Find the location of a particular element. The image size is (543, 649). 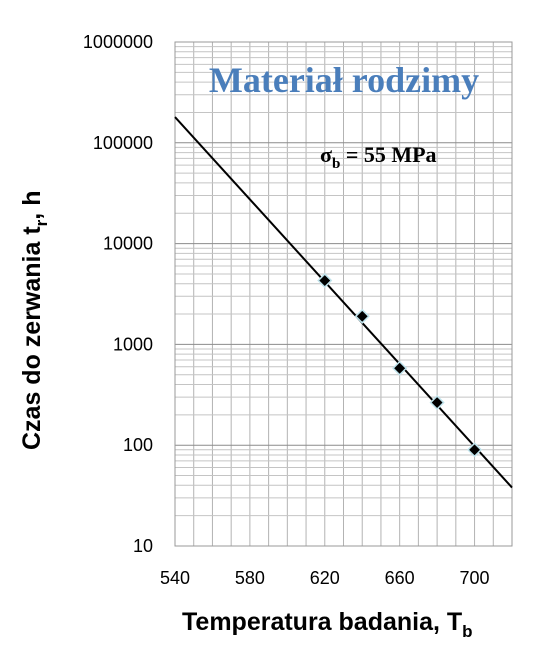

x-tick-label: 660 is located at coordinates (400, 578).